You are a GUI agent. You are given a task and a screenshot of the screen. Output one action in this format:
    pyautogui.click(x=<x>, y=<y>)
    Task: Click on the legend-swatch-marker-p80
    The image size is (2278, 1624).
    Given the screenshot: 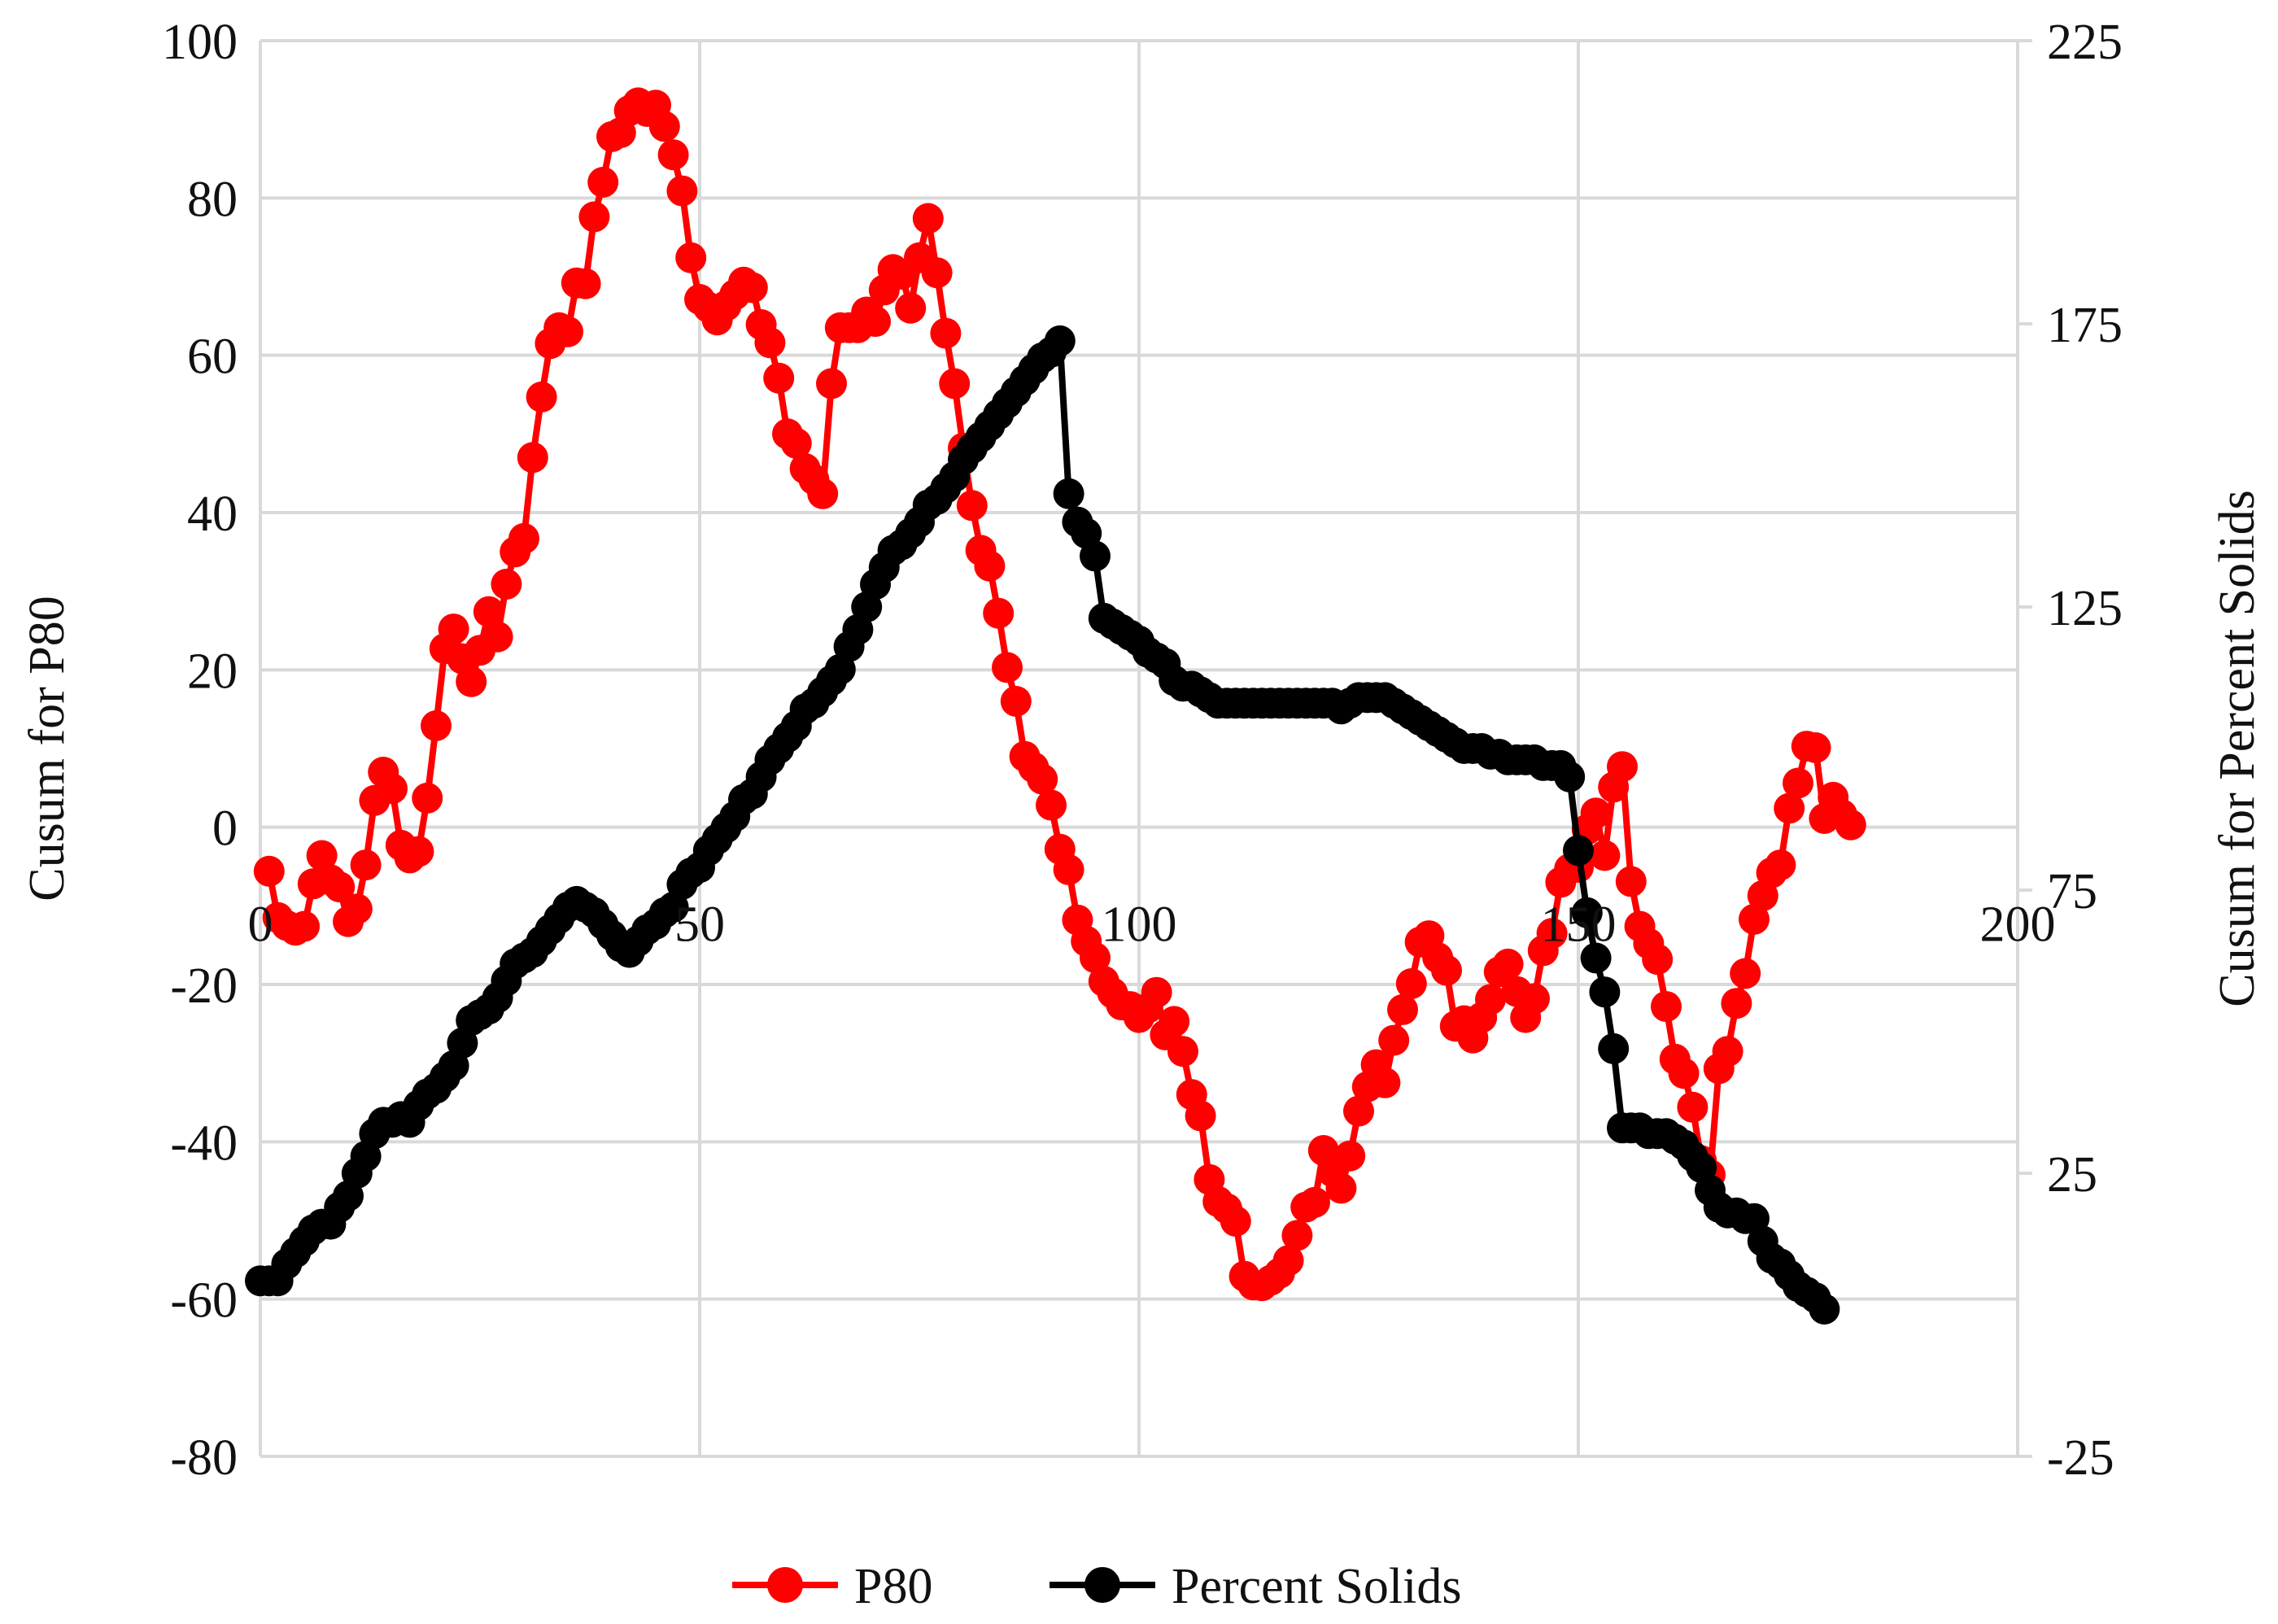 What is the action you would take?
    pyautogui.click(x=785, y=1585)
    